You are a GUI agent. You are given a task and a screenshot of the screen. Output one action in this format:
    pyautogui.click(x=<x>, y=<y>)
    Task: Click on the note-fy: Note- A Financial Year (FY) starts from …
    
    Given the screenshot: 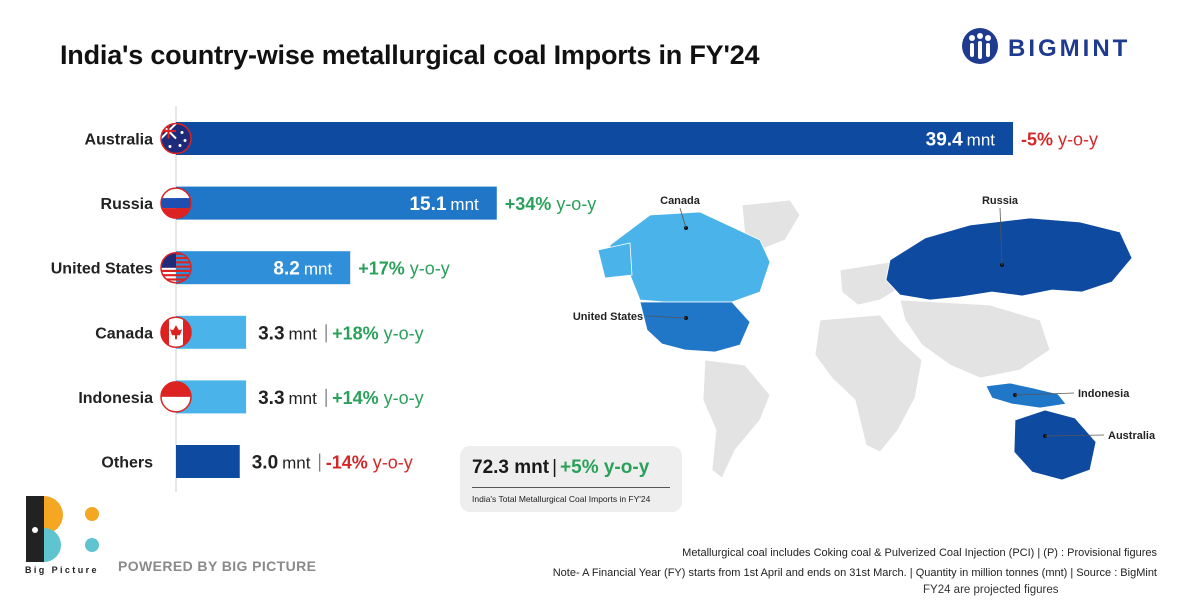 What is the action you would take?
    pyautogui.click(x=854, y=573)
    